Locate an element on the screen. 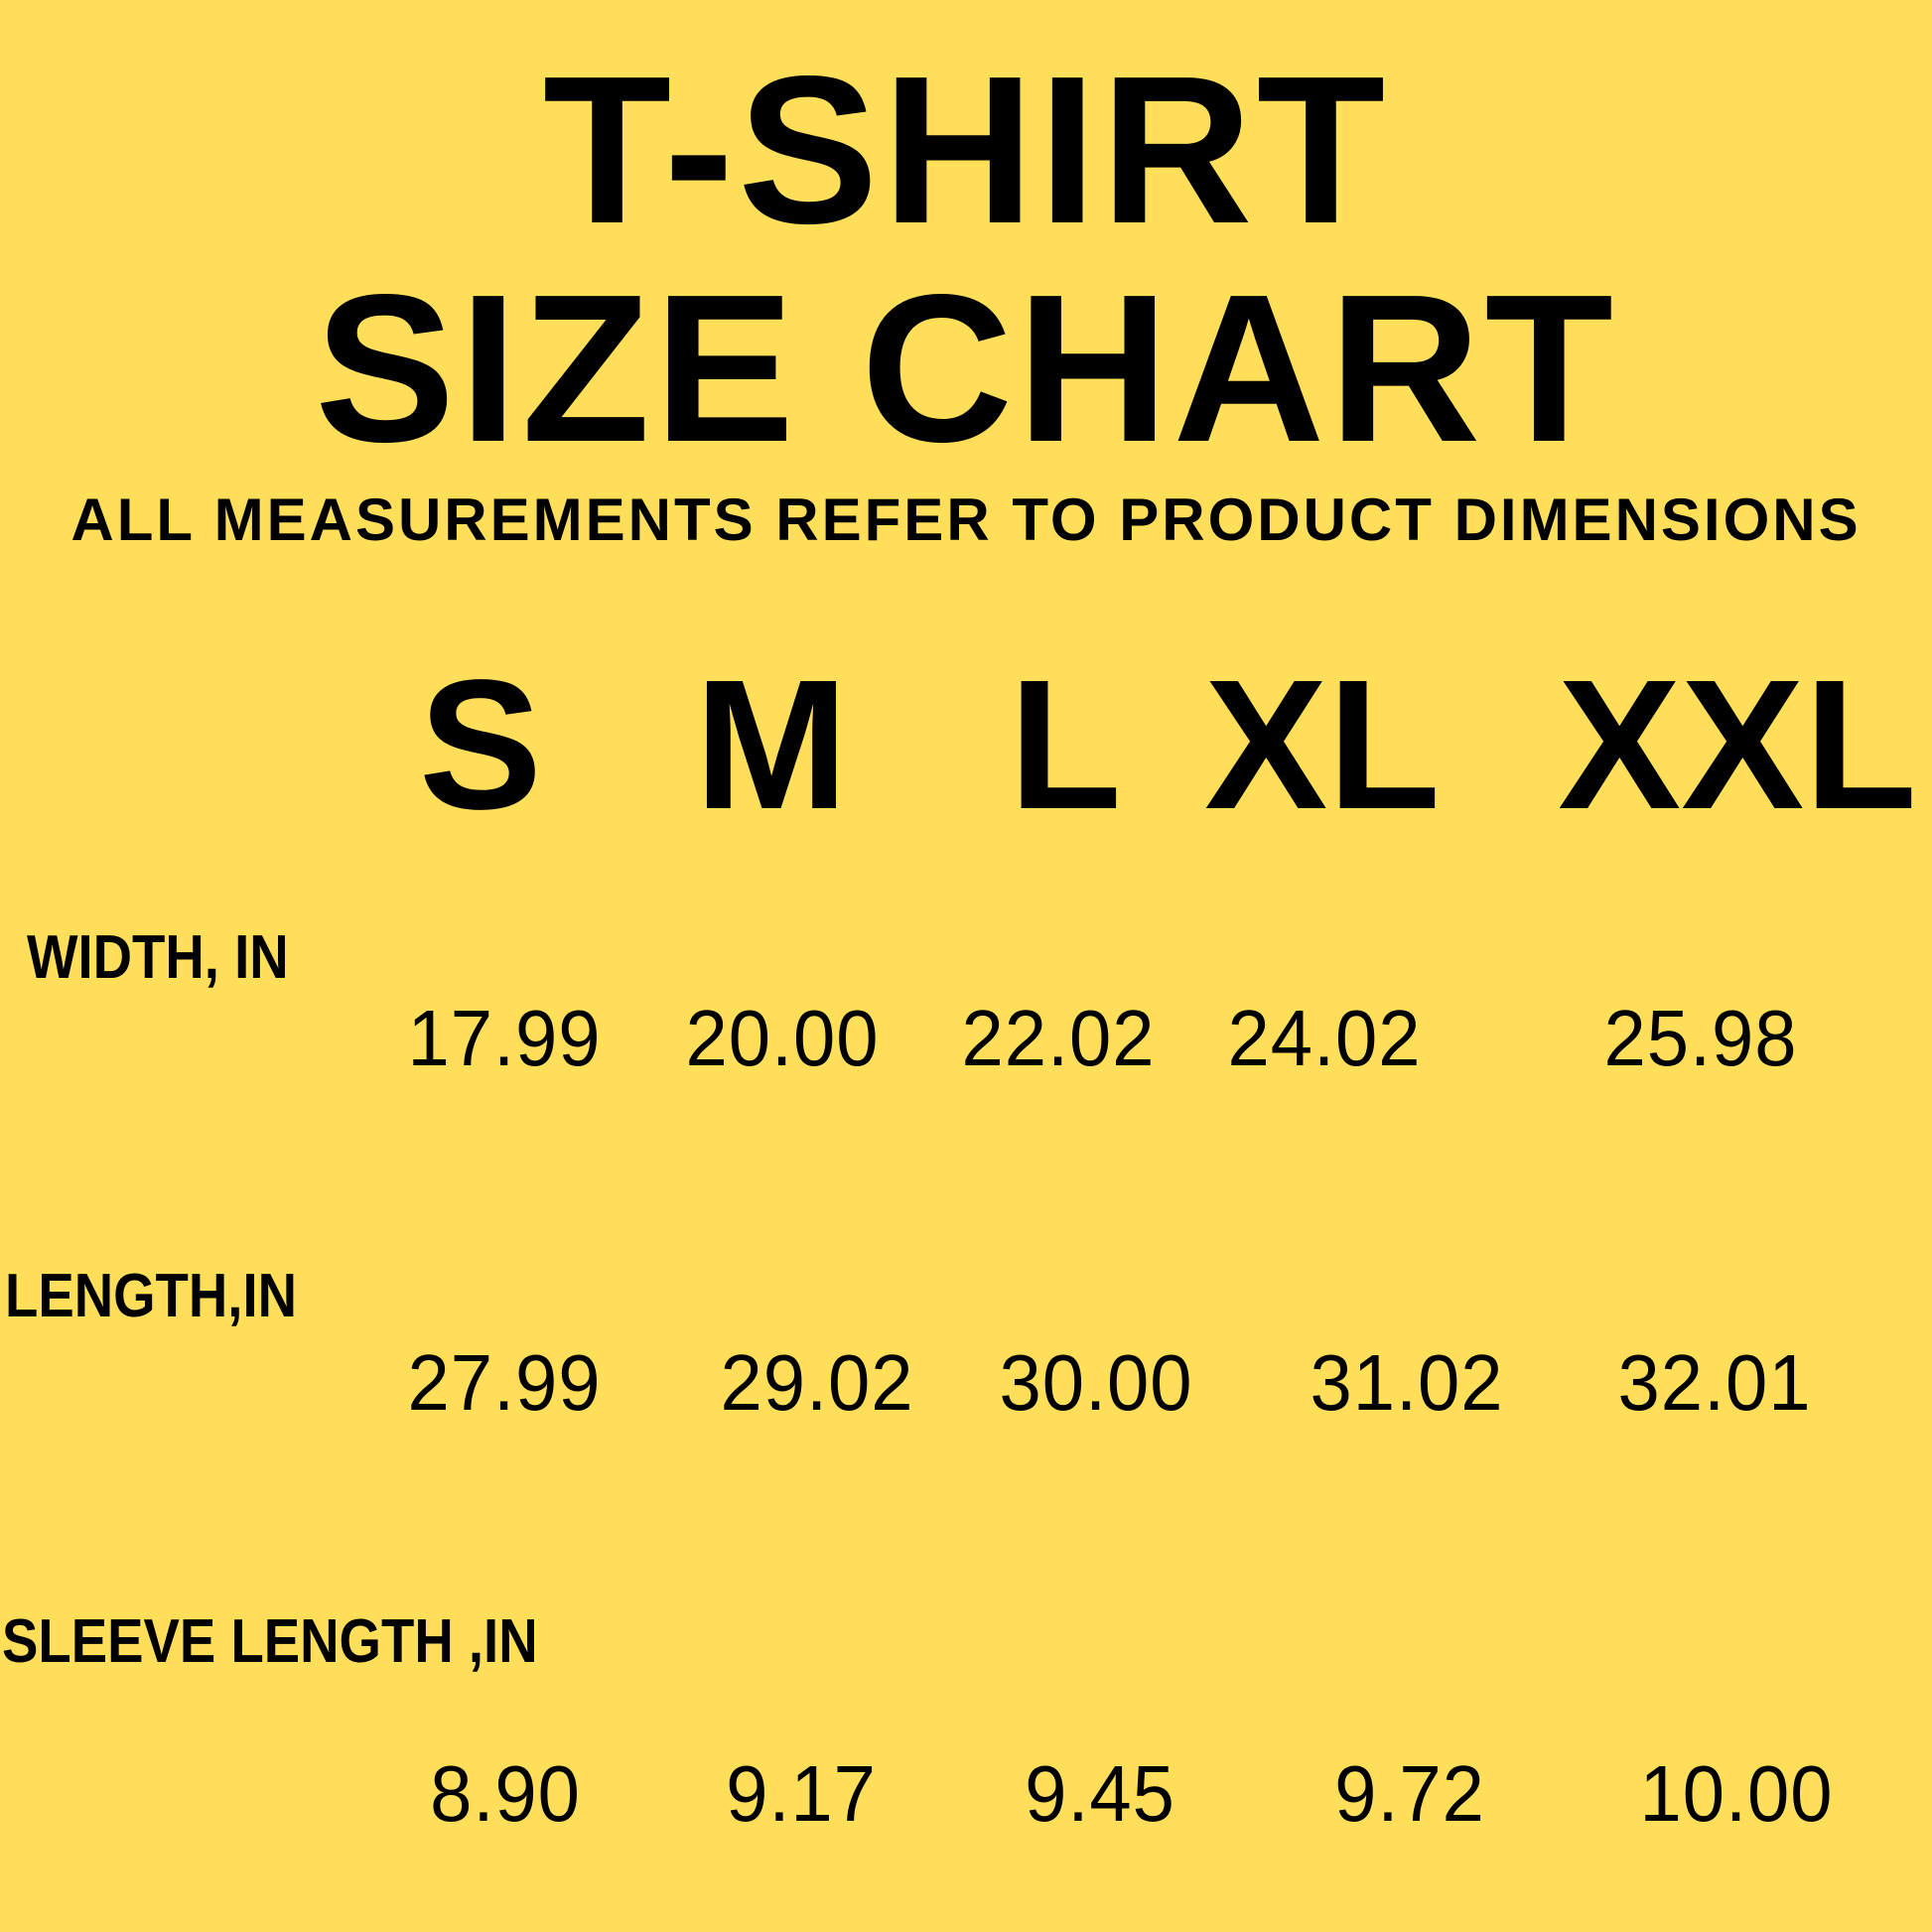 This screenshot has width=1932, height=1932. value-length-xl: 31.02 is located at coordinates (1407, 1382).